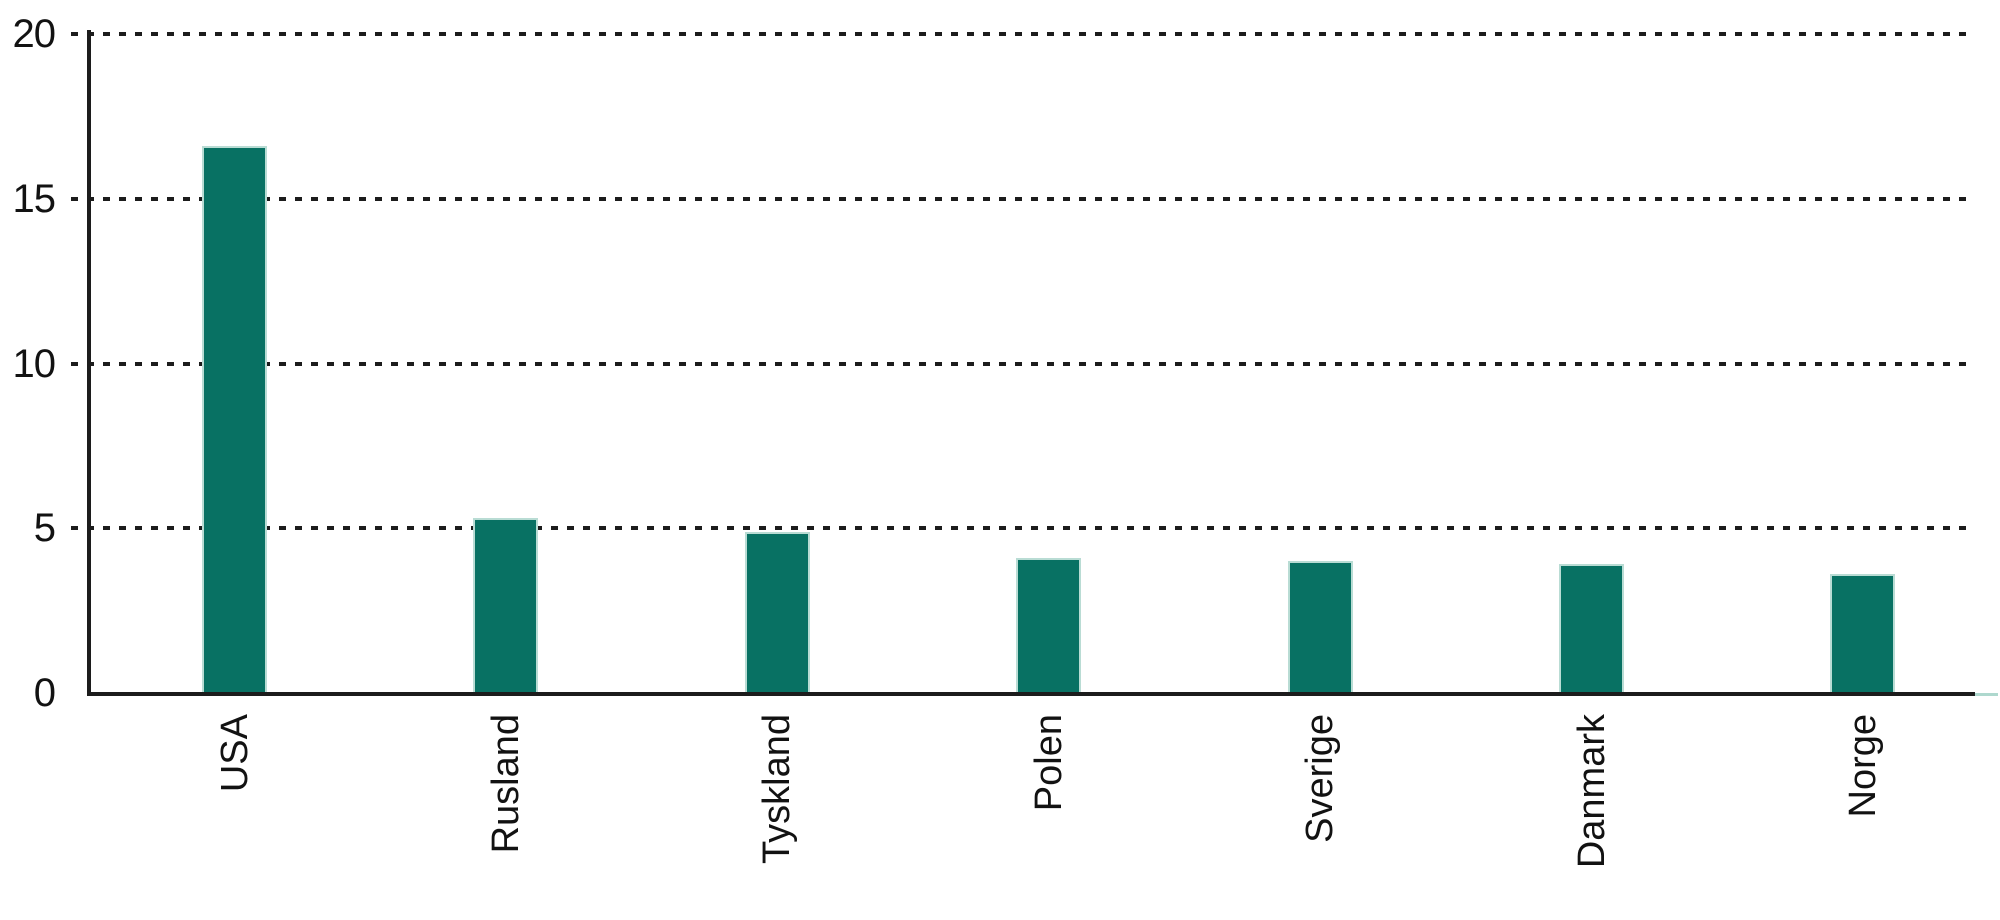 This screenshot has width=2000, height=920. I want to click on x-axis-label-sverige: Sverige, so click(1320, 778).